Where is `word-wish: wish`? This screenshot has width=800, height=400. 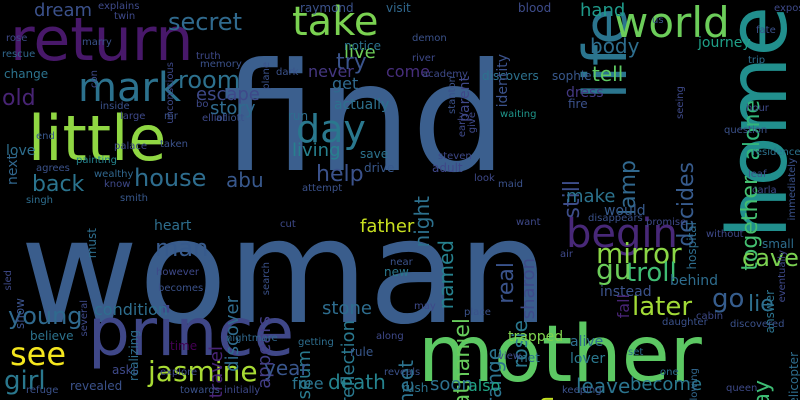
word-wish: wish is located at coordinates (546, 398).